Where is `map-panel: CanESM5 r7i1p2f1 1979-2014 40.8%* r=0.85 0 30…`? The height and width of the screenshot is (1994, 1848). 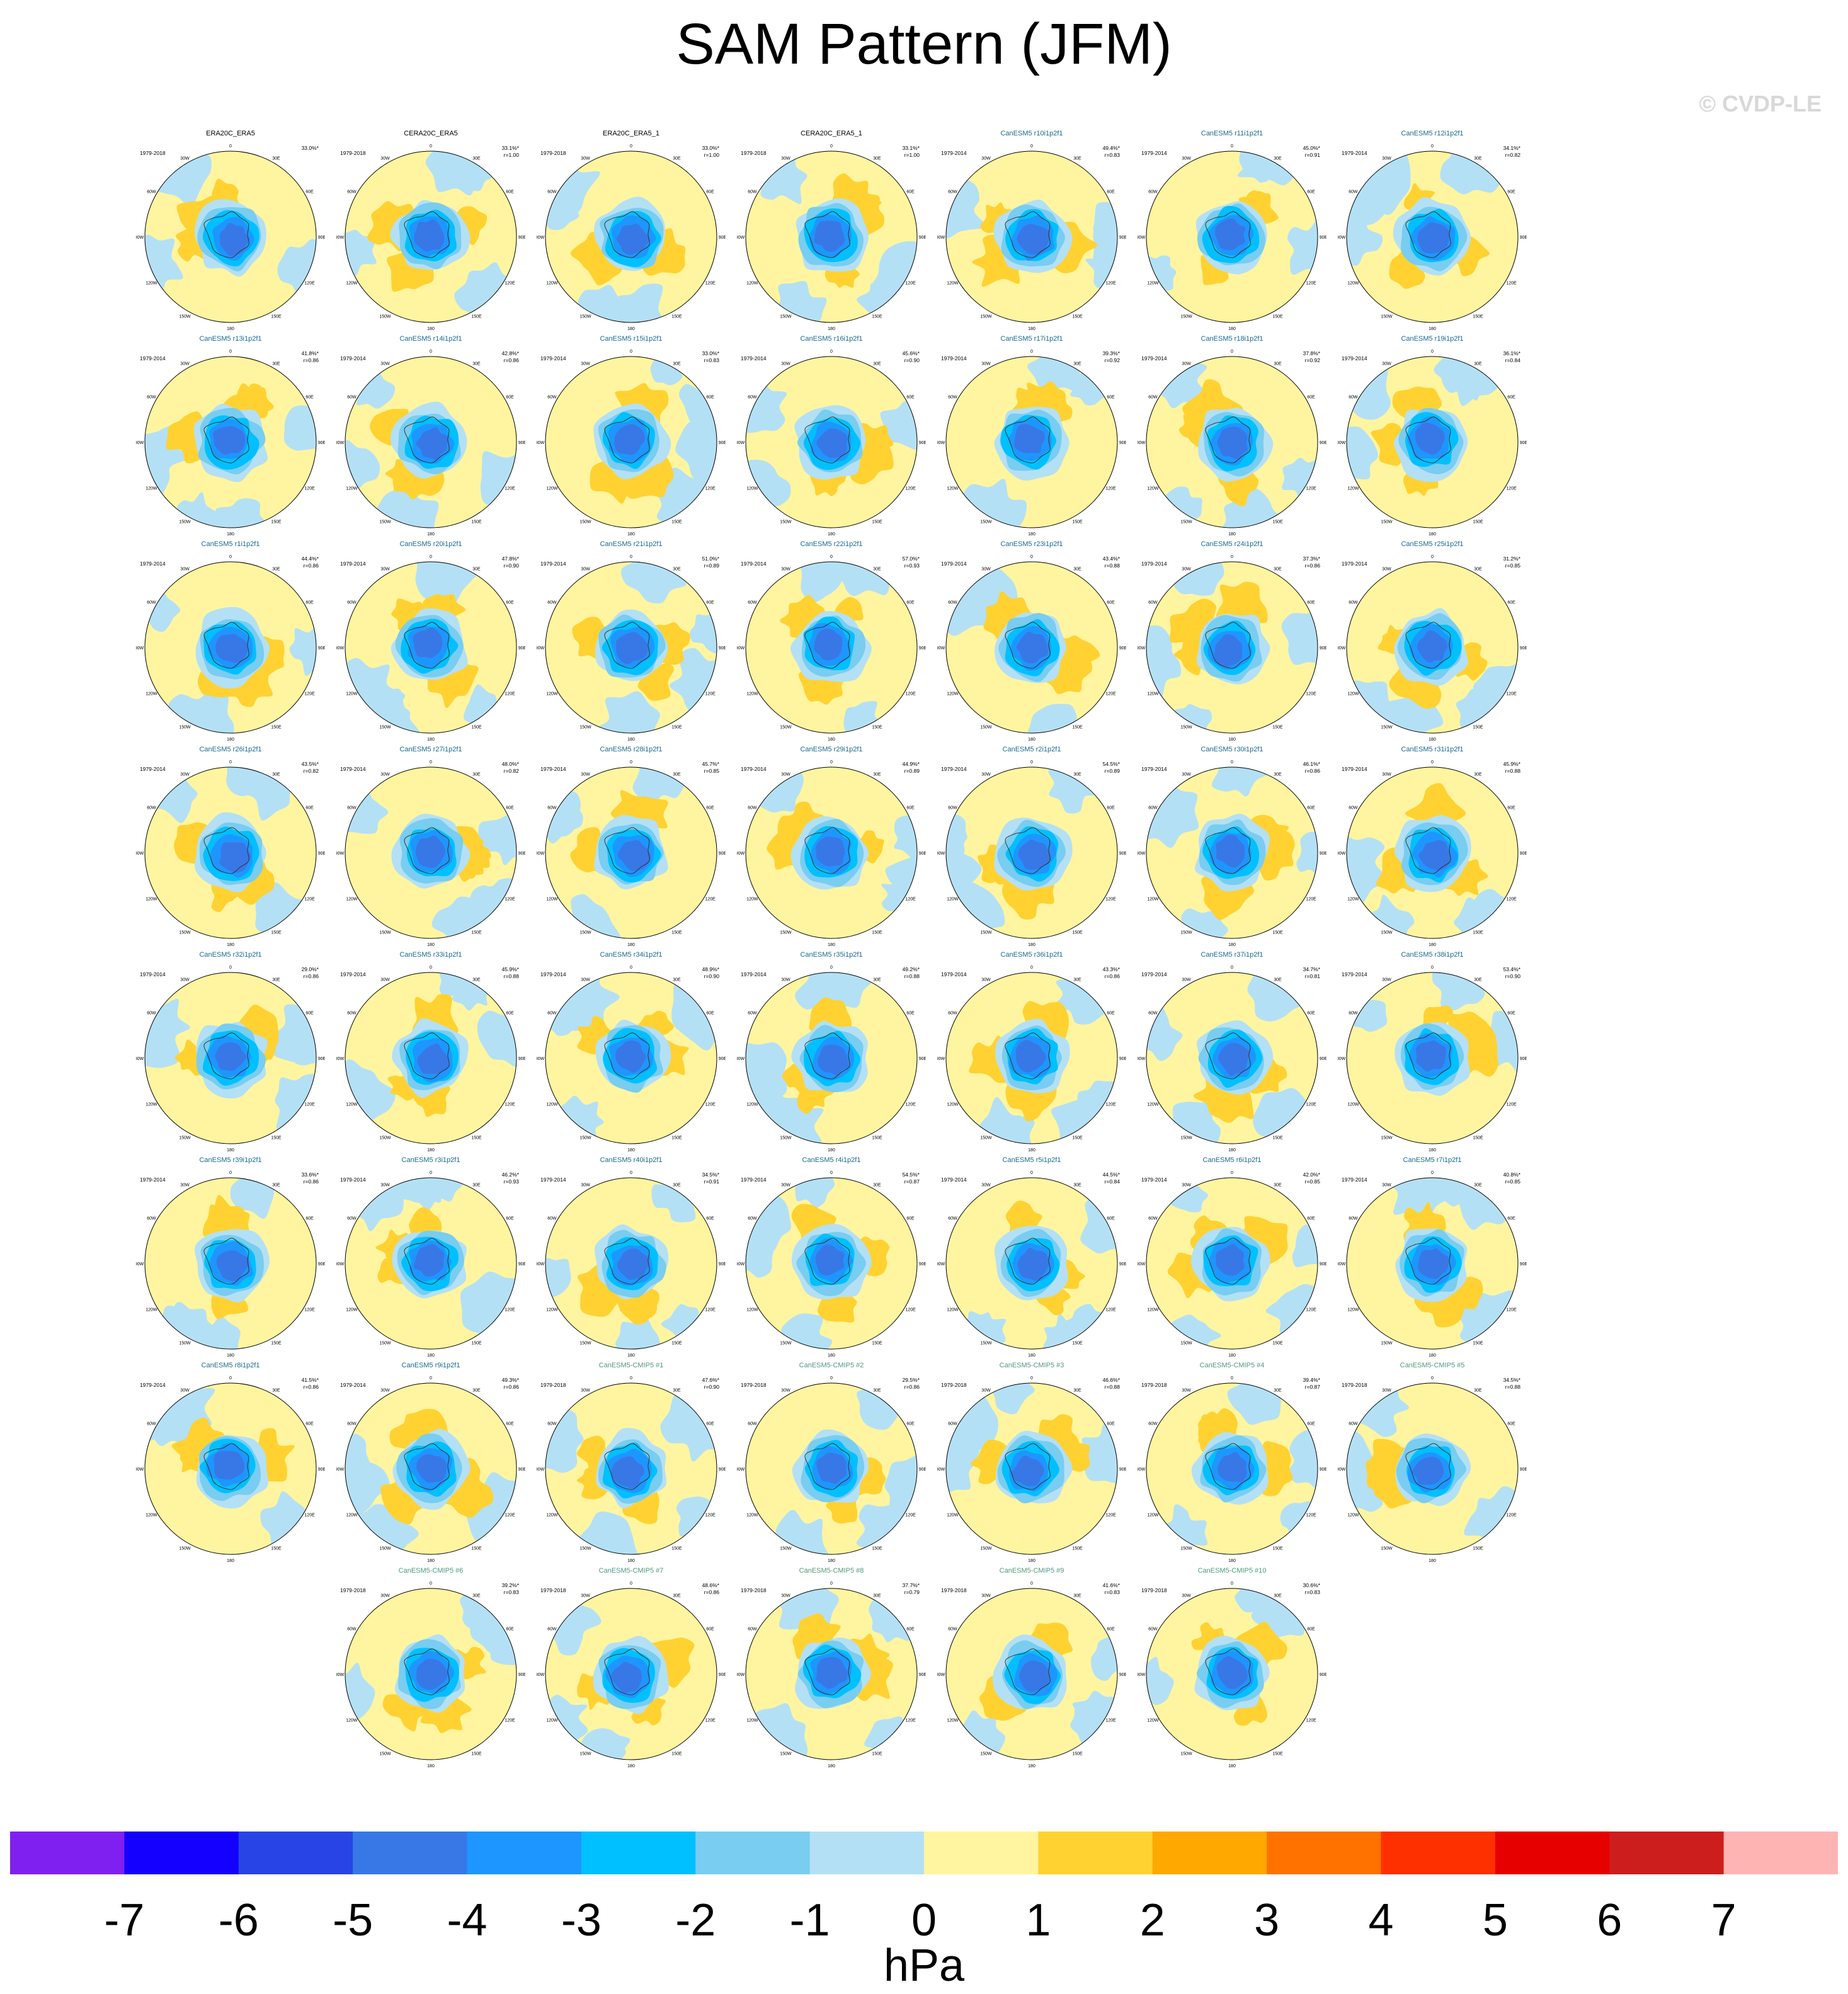
map-panel: CanESM5 r7i1p2f1 1979-2014 40.8%* r=0.85 0 30… is located at coordinates (1432, 1257).